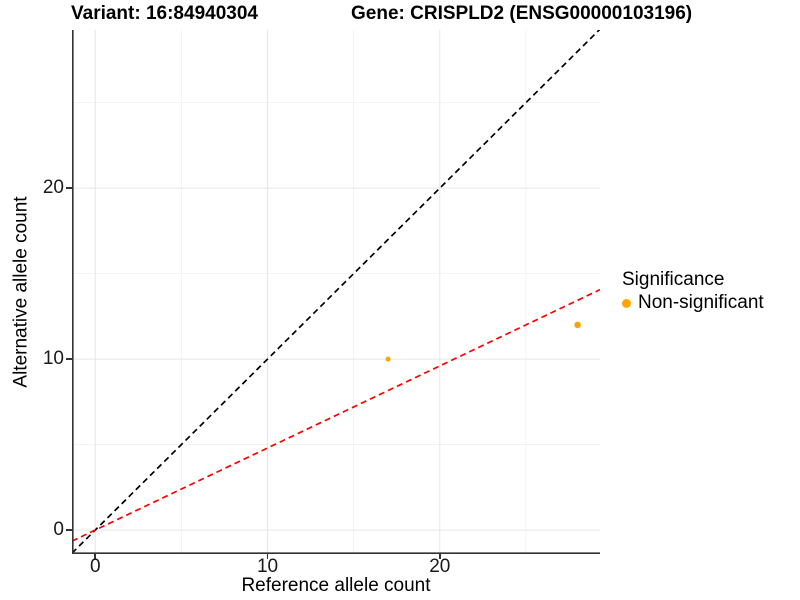  I want to click on x-tick-label: 10, so click(267, 566).